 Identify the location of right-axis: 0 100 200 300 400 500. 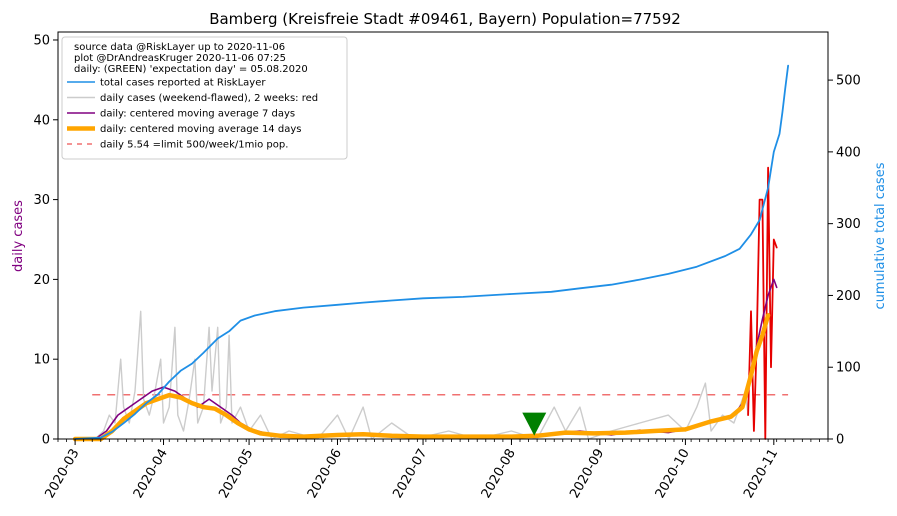
(844, 261).